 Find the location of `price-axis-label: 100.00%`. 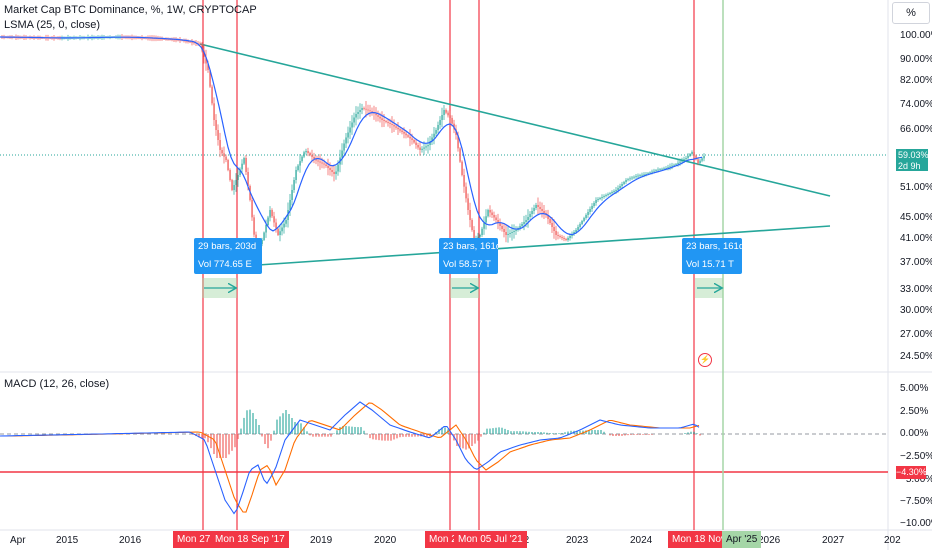

price-axis-label: 100.00% is located at coordinates (916, 35).